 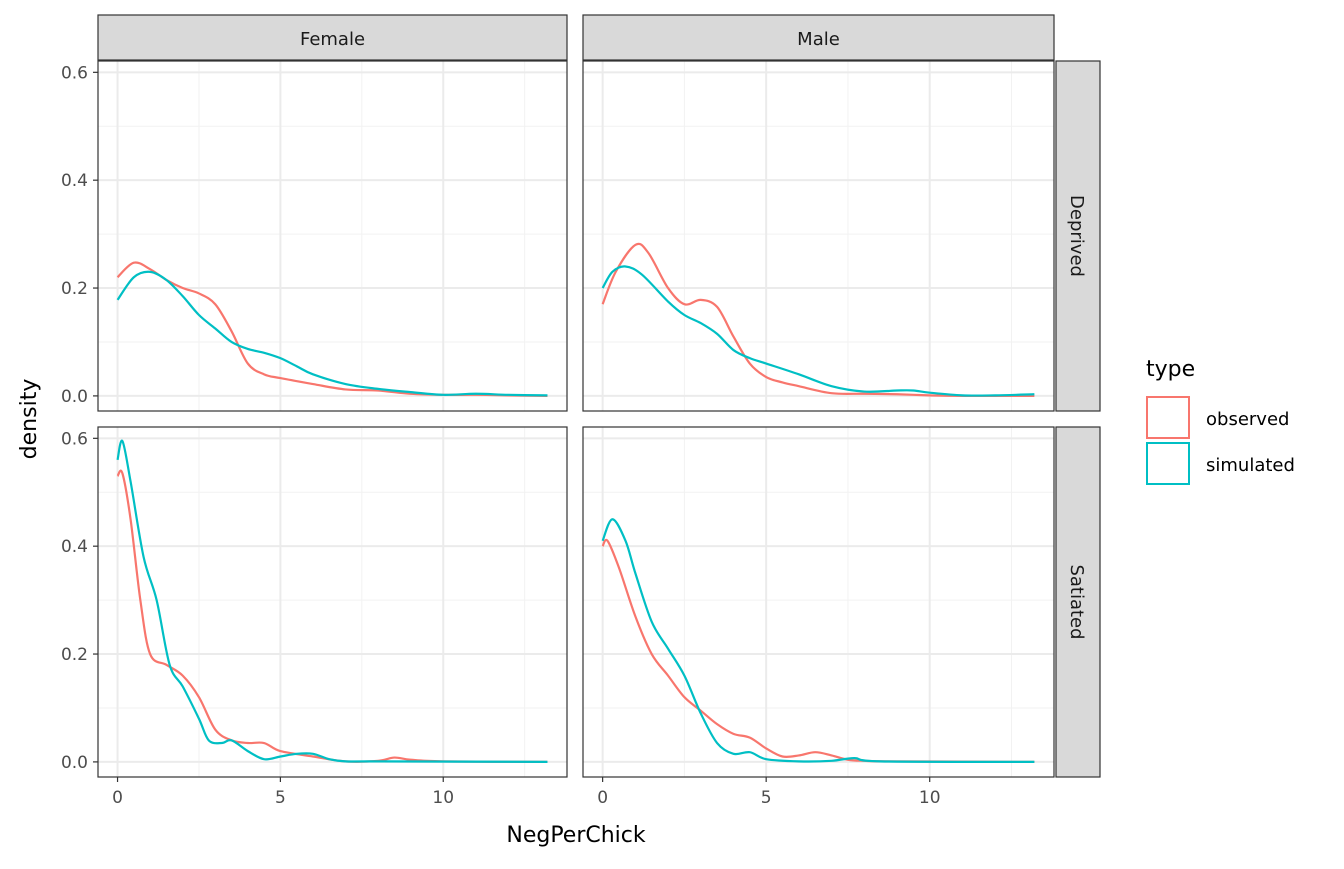 I want to click on strip-label-male: Male, so click(x=818, y=39).